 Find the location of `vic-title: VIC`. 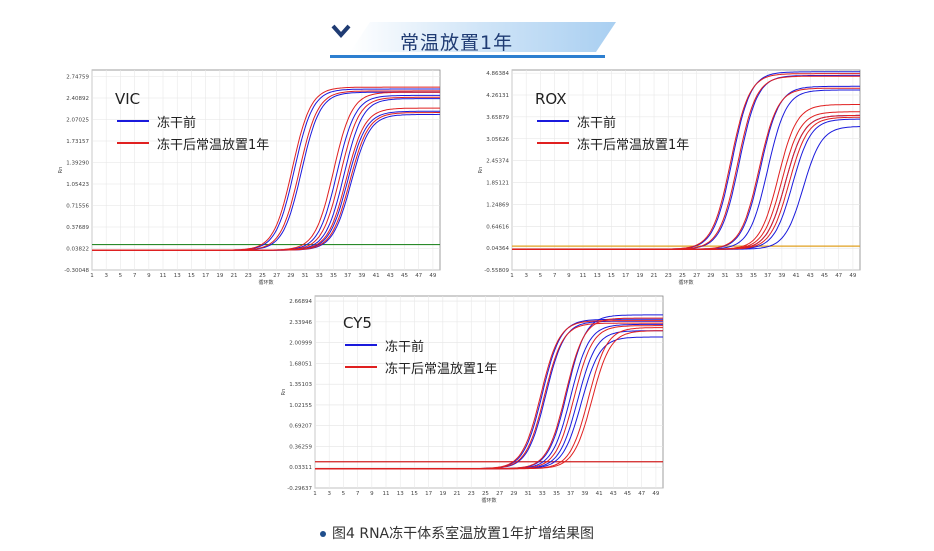

vic-title: VIC is located at coordinates (128, 99).